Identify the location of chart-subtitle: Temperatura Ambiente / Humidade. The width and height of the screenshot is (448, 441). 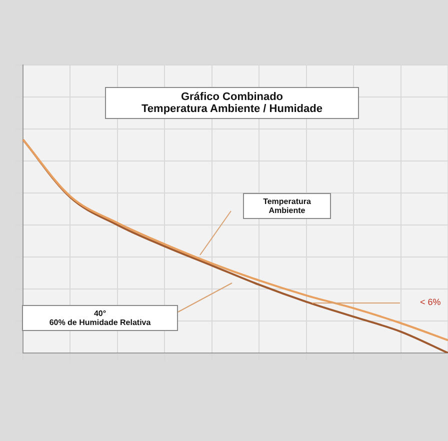
(232, 109).